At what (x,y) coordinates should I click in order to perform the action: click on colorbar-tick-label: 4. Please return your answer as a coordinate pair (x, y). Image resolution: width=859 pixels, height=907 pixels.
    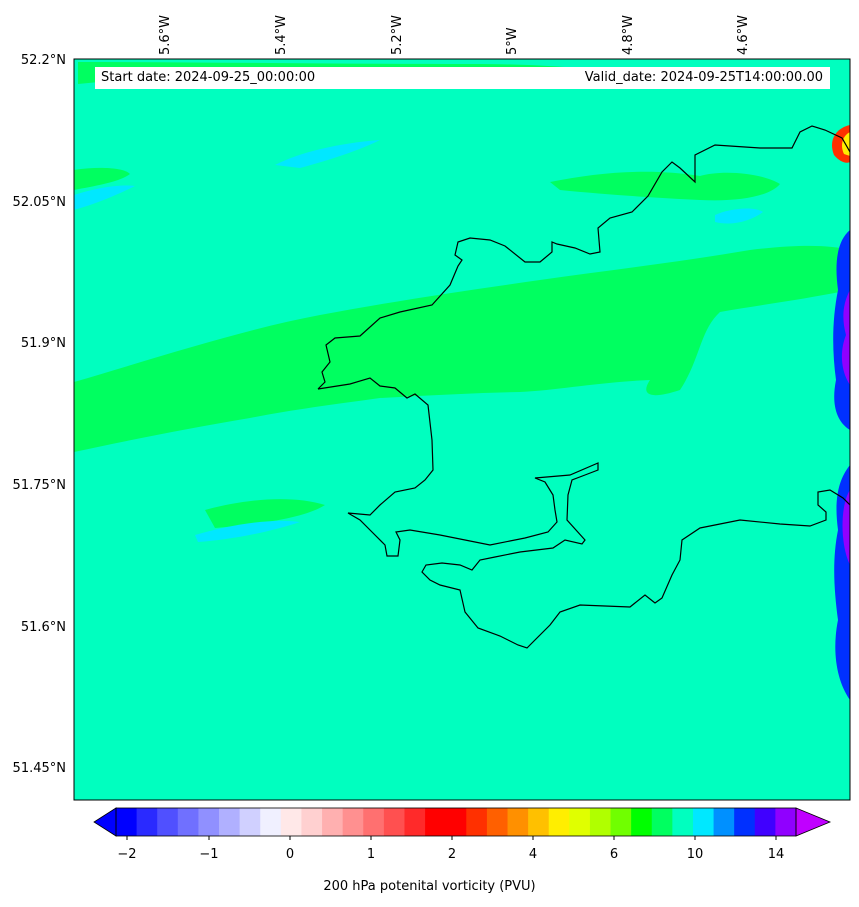
    Looking at the image, I should click on (533, 854).